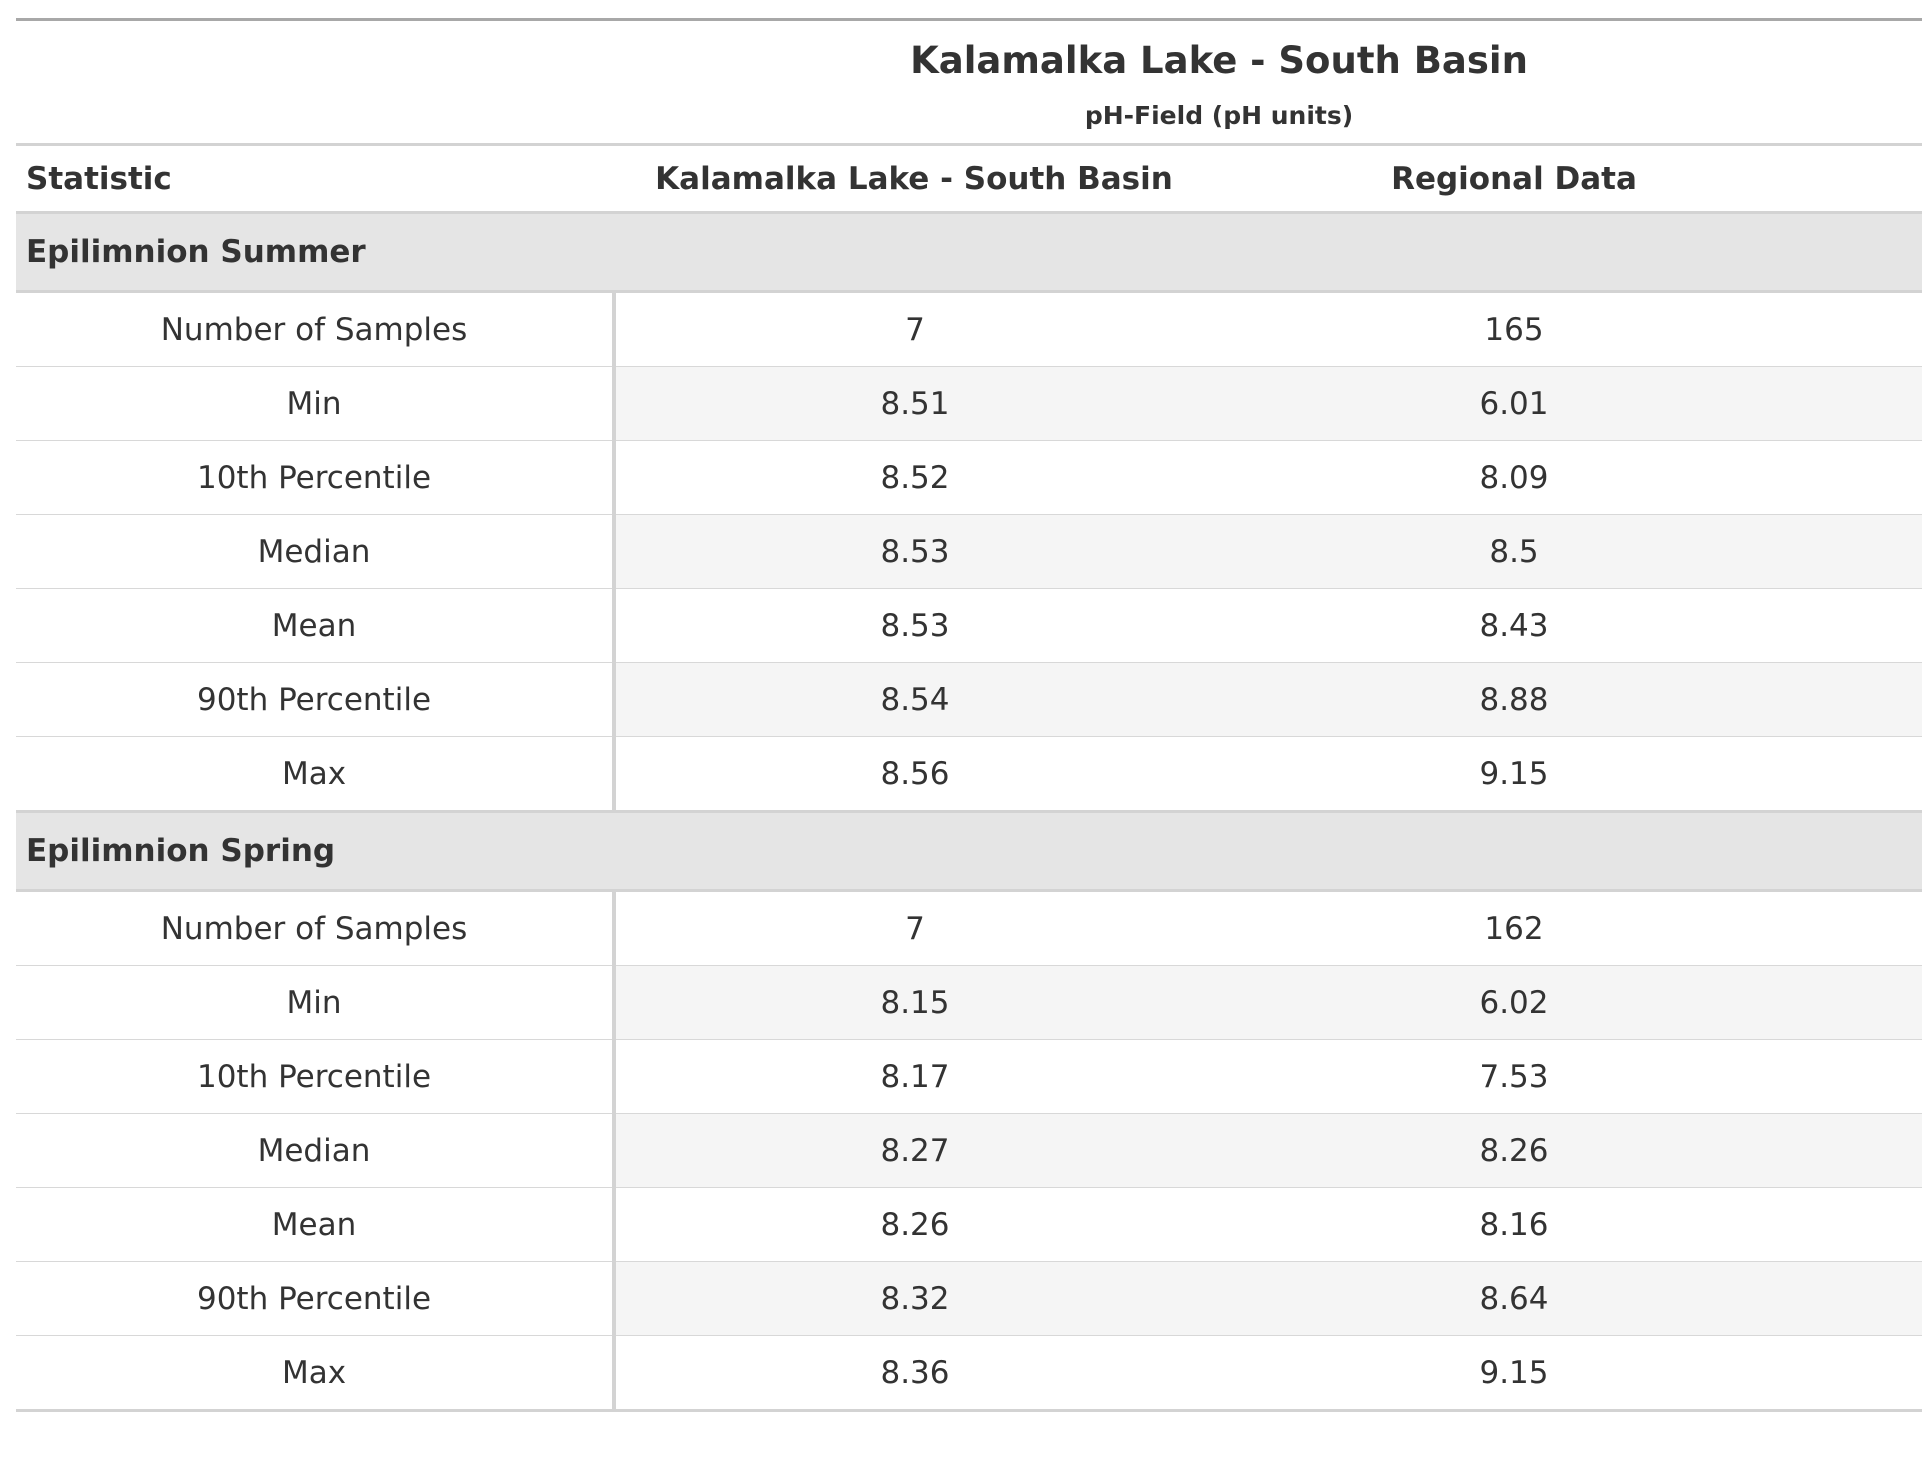 This screenshot has height=1460, width=1922. I want to click on column-header-statistic: Statistic, so click(315, 178).